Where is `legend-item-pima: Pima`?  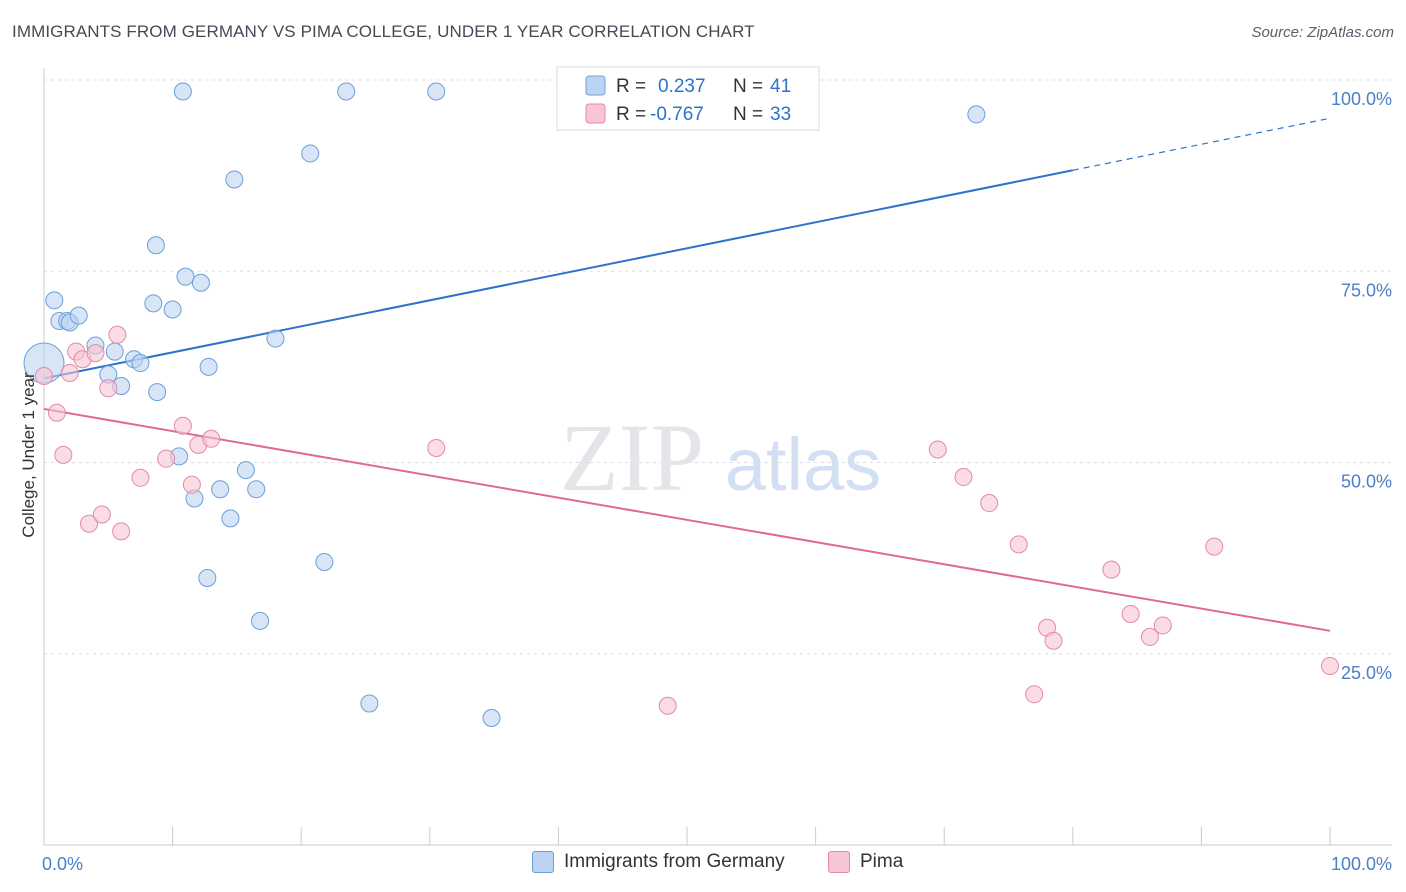 legend-item-pima: Pima is located at coordinates (865, 862).